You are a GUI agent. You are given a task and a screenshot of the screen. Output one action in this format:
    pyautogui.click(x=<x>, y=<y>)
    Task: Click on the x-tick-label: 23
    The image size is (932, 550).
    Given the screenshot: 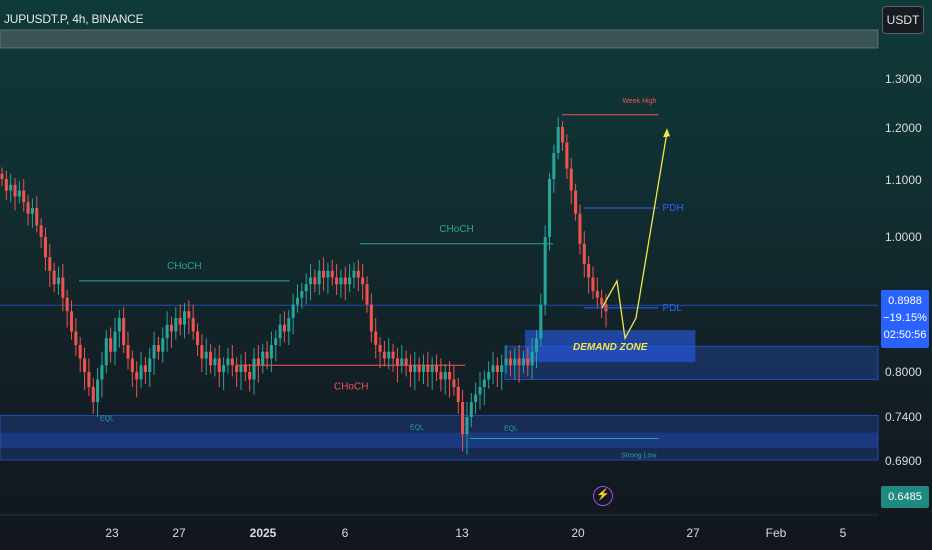 What is the action you would take?
    pyautogui.click(x=112, y=533)
    